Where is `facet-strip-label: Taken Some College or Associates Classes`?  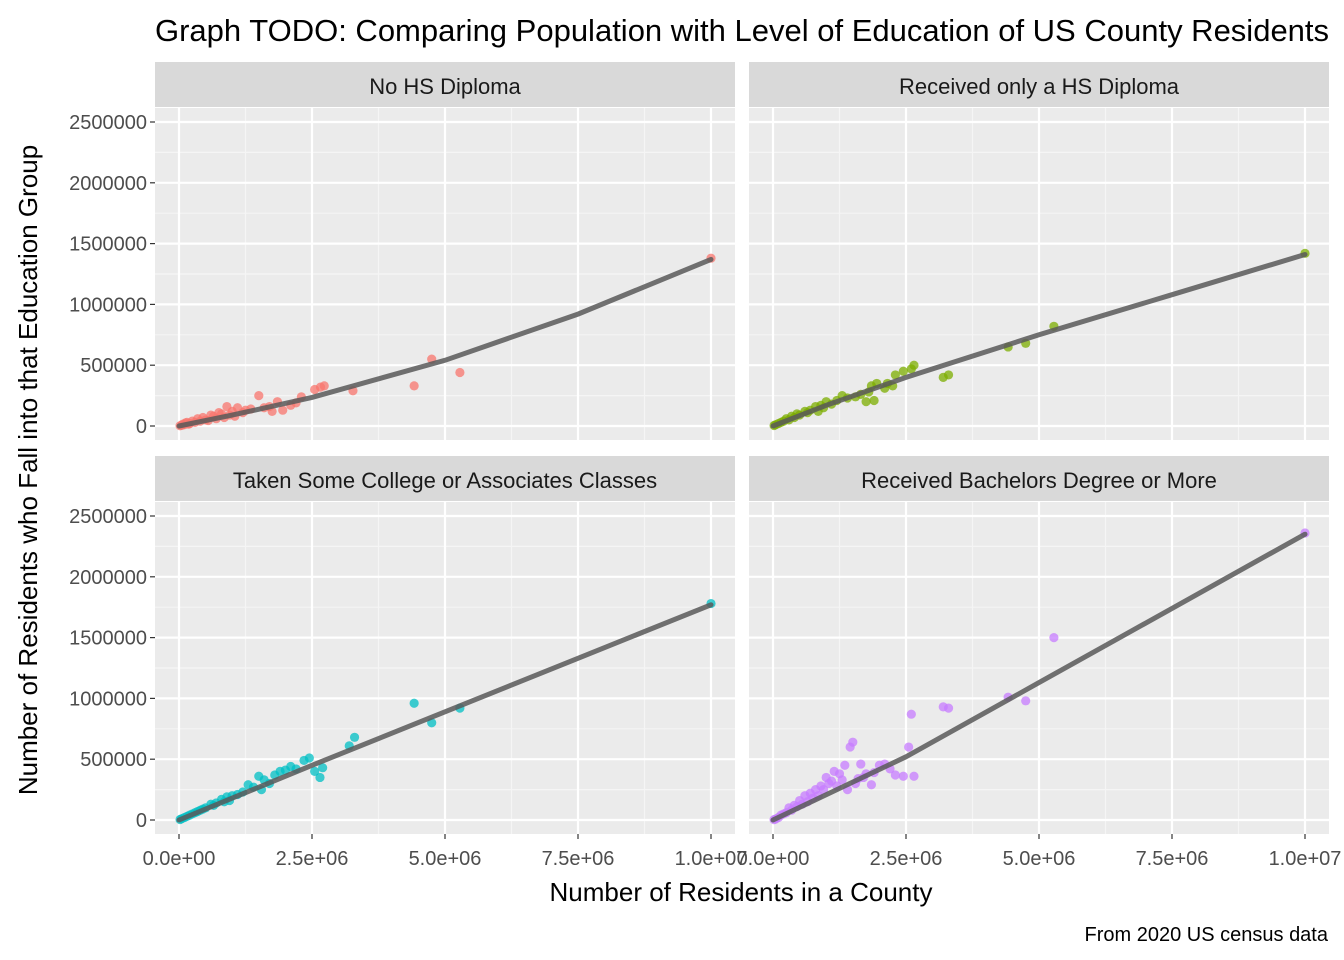
facet-strip-label: Taken Some College or Associates Classes is located at coordinates (445, 480).